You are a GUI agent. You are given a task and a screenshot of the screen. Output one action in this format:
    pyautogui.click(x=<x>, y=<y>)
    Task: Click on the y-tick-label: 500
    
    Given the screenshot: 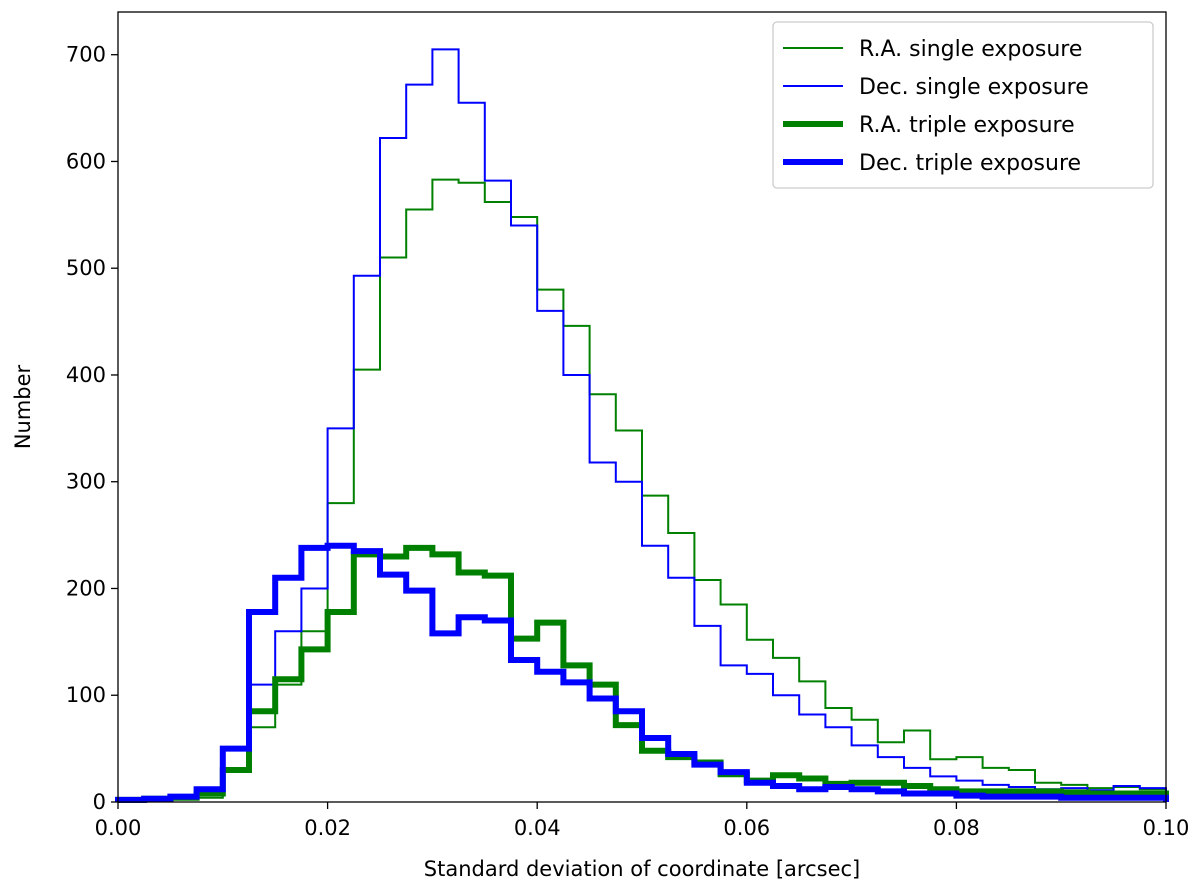 What is the action you would take?
    pyautogui.click(x=86, y=268)
    